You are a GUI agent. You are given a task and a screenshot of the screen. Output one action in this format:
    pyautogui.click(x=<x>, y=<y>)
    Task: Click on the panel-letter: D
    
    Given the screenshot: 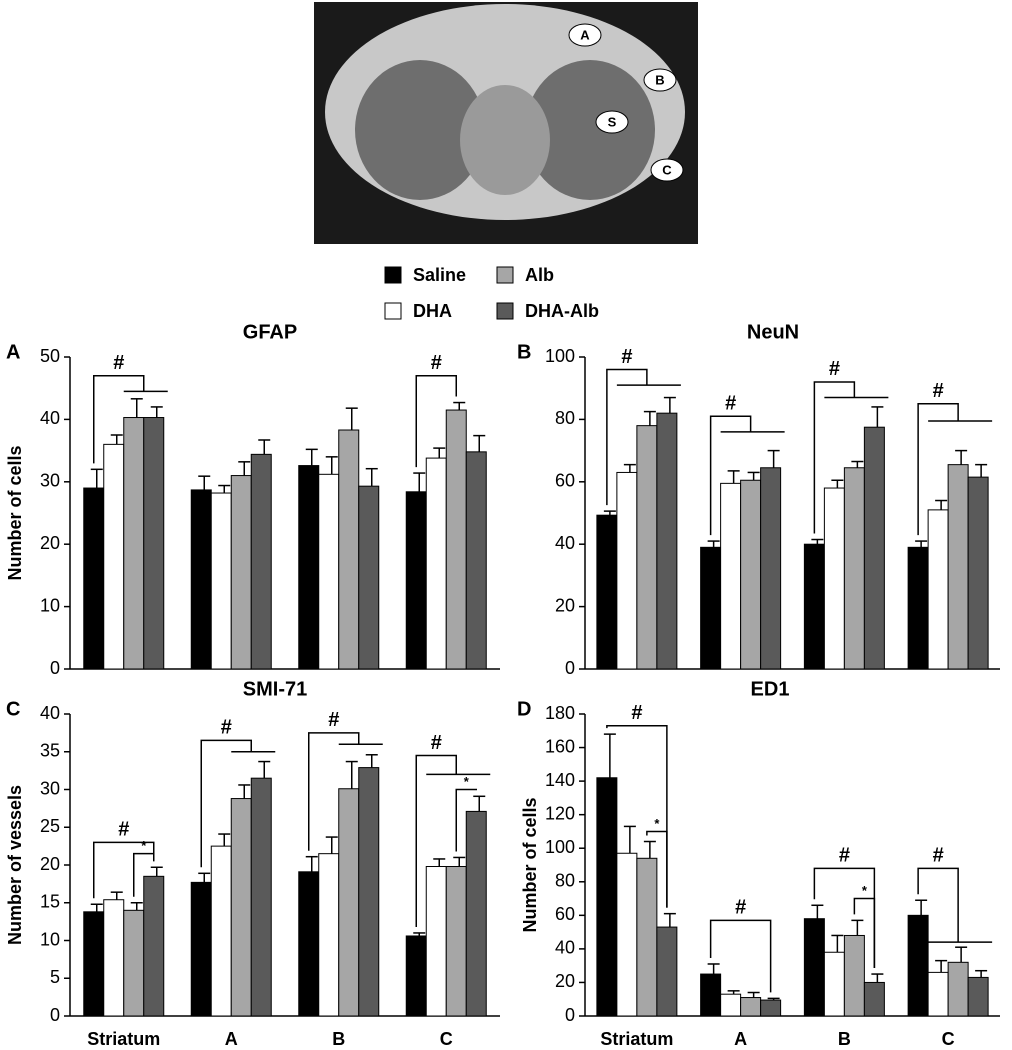 What is the action you would take?
    pyautogui.click(x=524, y=709)
    